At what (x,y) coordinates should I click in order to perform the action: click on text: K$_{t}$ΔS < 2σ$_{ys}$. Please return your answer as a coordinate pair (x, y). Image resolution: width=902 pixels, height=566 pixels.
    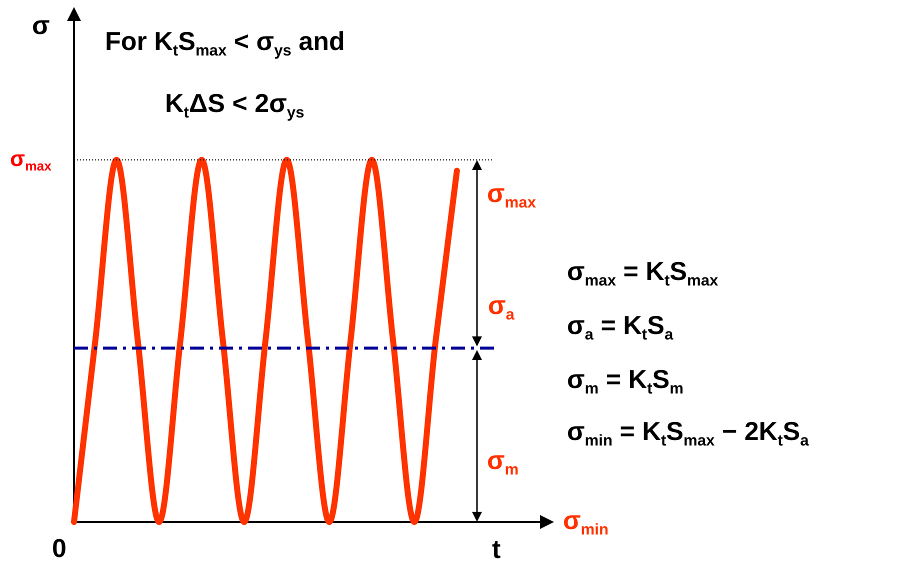
    Looking at the image, I should click on (234, 105).